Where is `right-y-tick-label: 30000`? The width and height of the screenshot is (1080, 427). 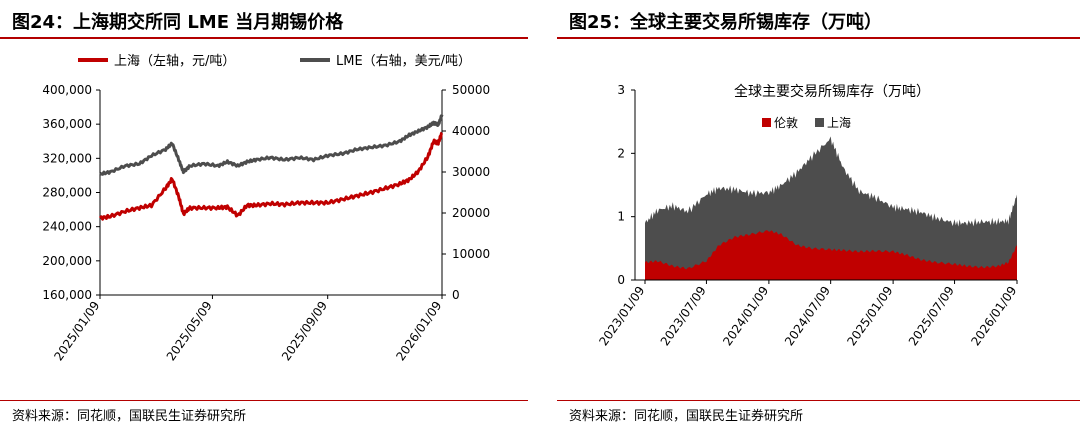
right-y-tick-label: 30000 is located at coordinates (471, 172).